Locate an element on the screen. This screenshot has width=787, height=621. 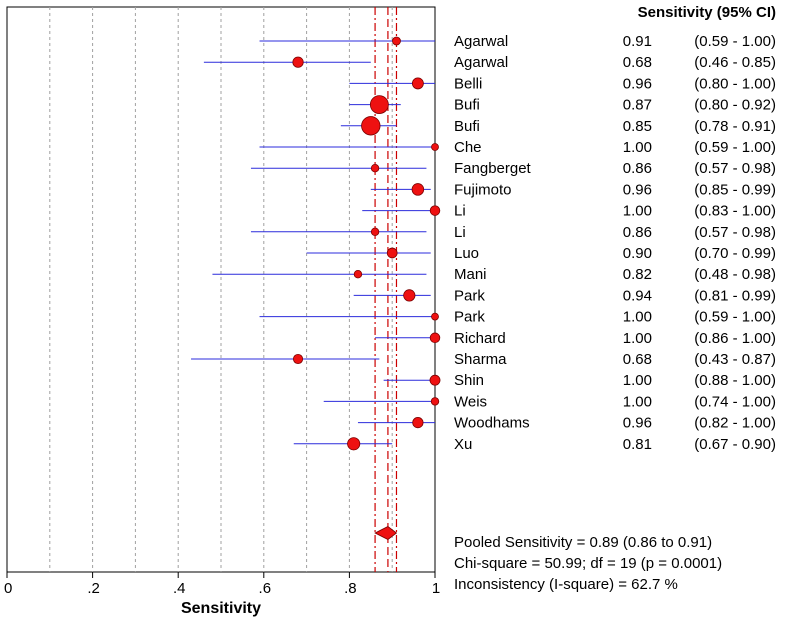
study-ci: (0.70 - 0.99) is located at coordinates (735, 253).